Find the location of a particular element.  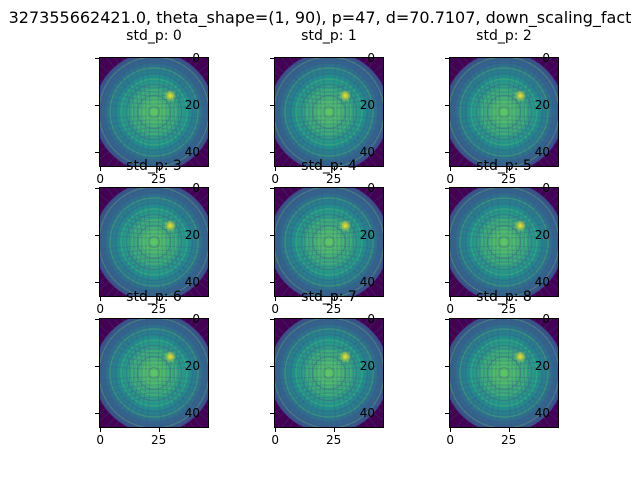

subplot-title: std_p: 1 is located at coordinates (329, 36).